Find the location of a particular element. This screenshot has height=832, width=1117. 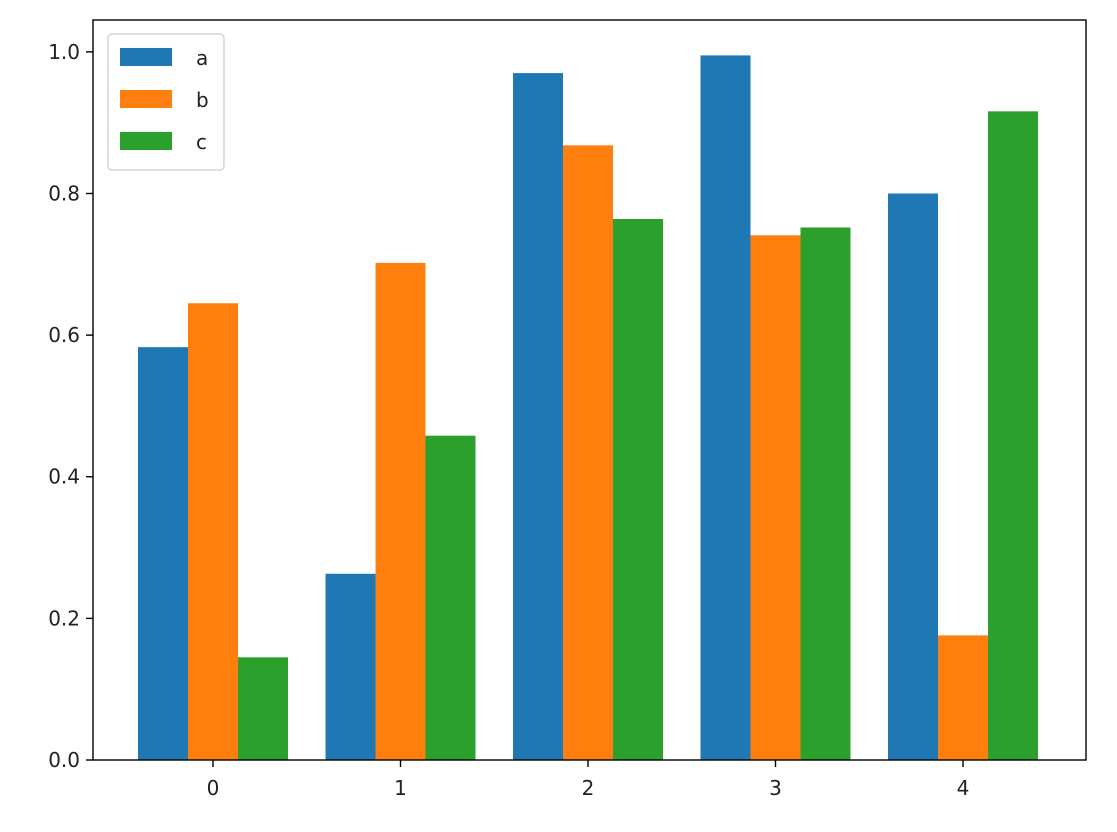

y-tick-label: 0.4 is located at coordinates (64, 477).